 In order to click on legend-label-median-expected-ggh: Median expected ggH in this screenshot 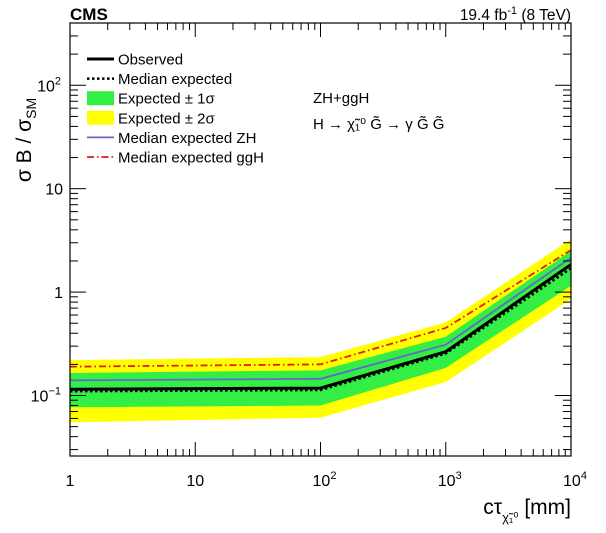, I will do `click(191, 158)`.